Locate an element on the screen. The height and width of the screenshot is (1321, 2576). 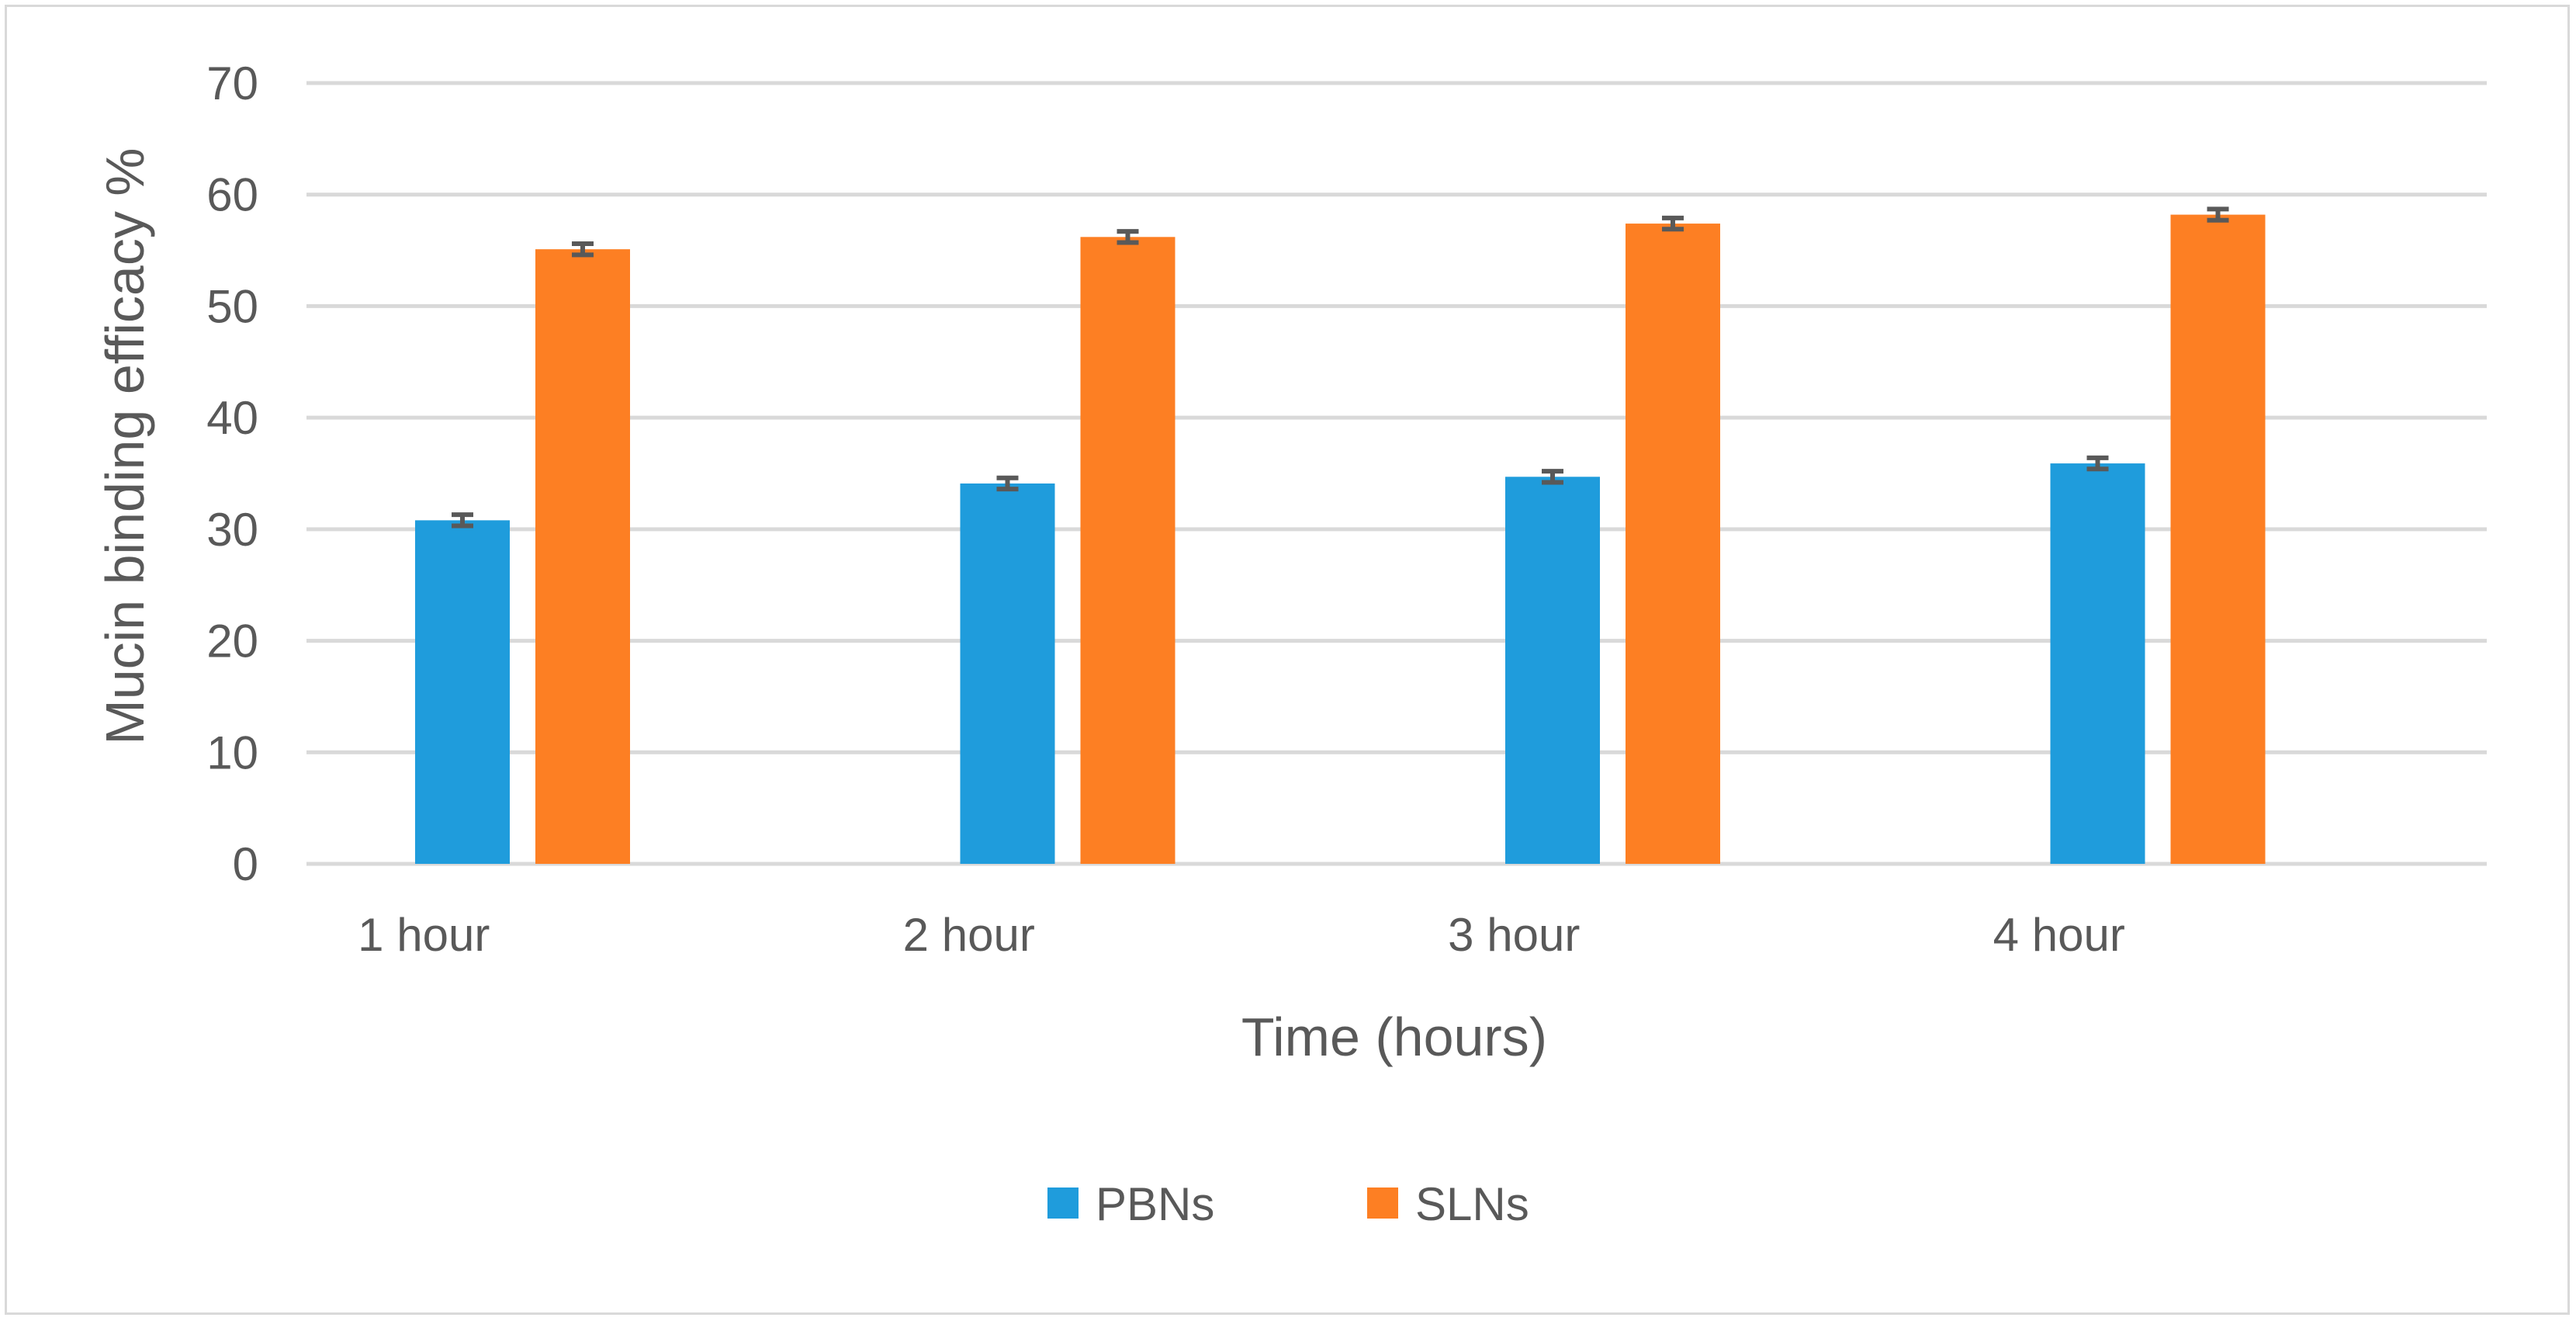
y-tick-label-20: 20 is located at coordinates (232, 641).